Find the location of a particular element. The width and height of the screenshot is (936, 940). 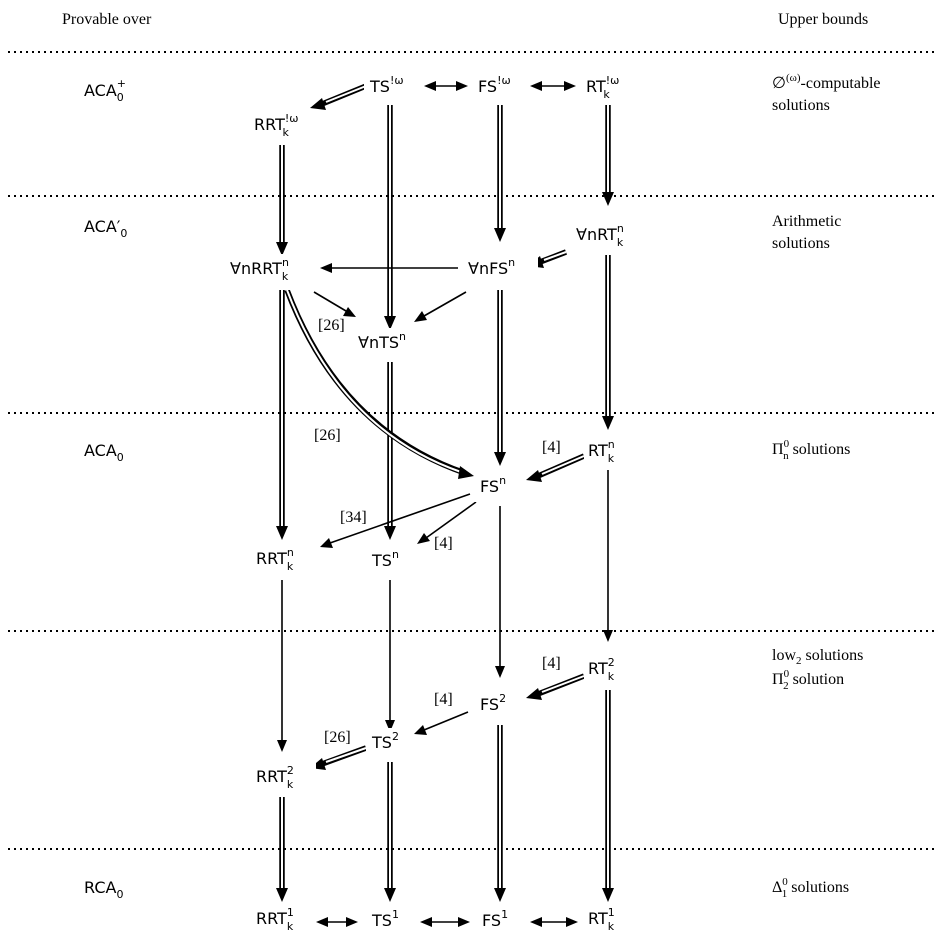

node-fs-omega: FS!ω is located at coordinates (500, 85).